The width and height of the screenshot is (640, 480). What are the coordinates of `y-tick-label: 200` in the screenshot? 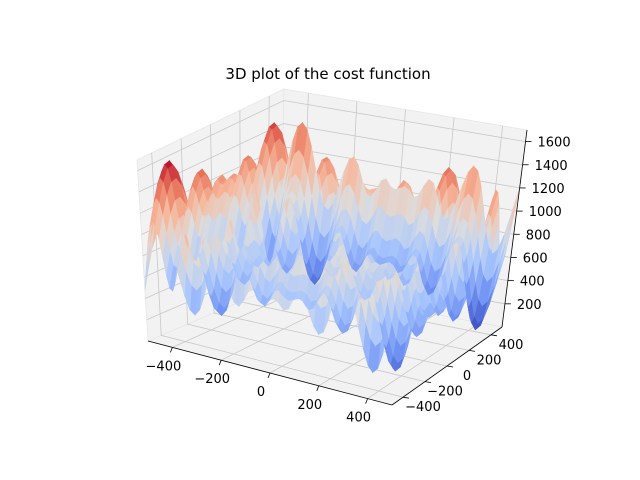 It's located at (489, 360).